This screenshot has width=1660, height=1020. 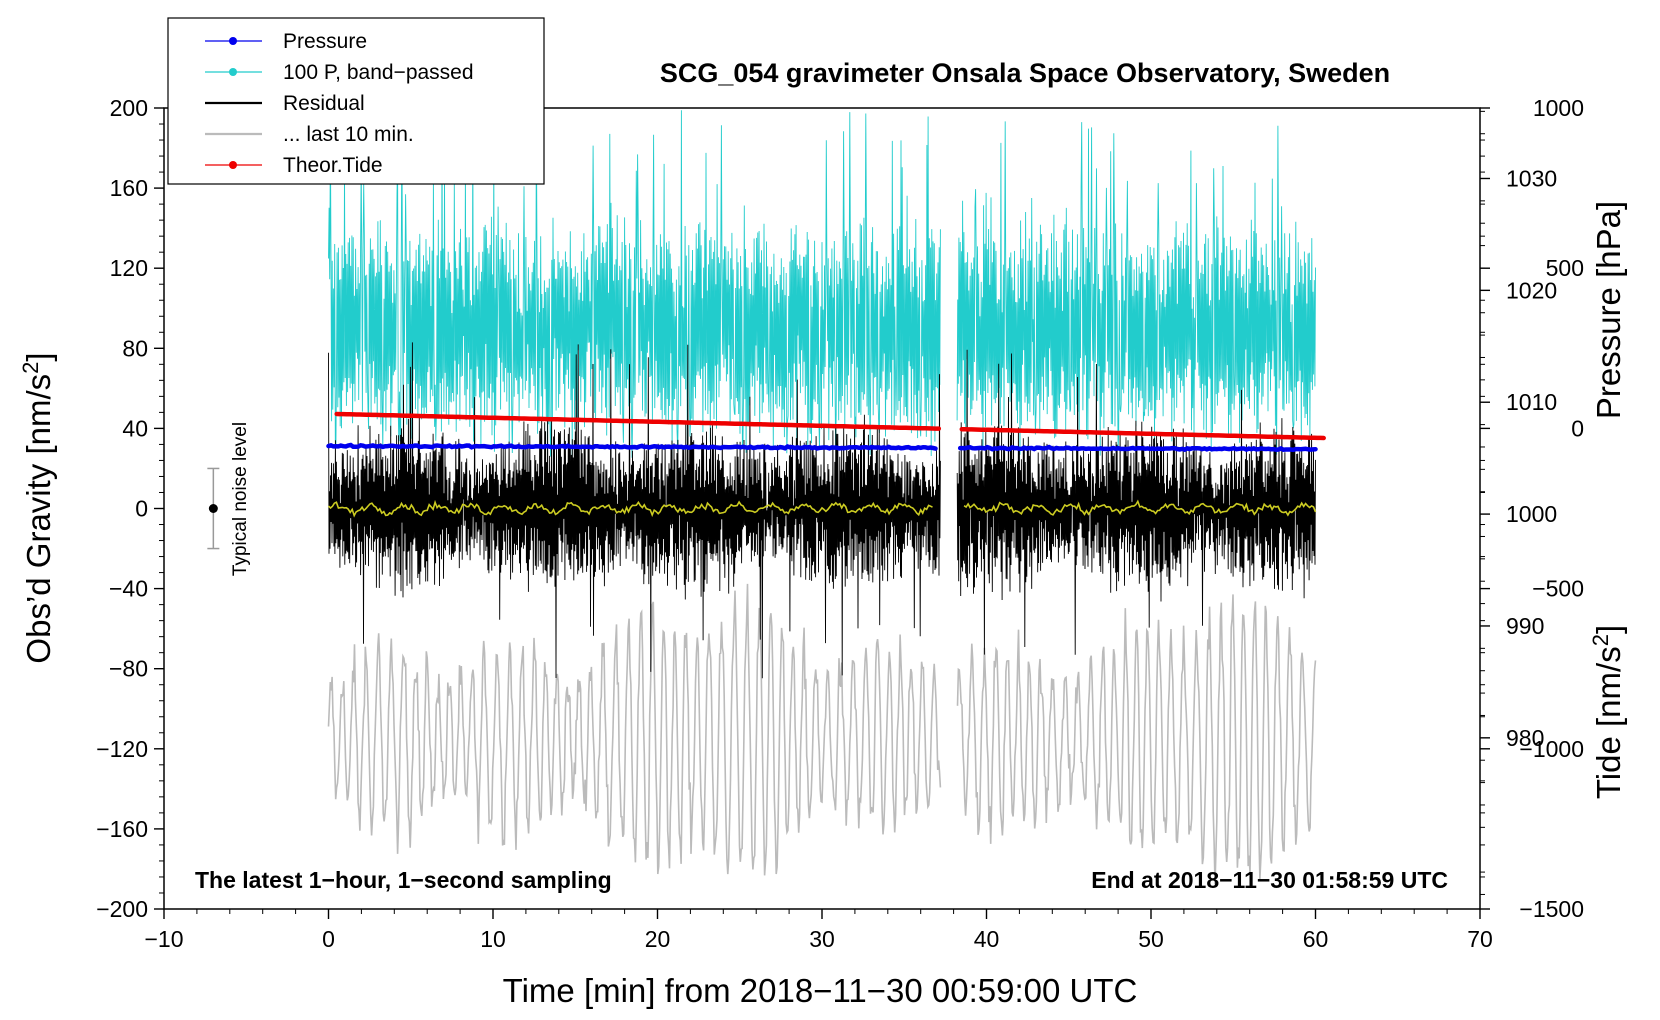 What do you see at coordinates (122, 749) in the screenshot?
I see `y-tick-label: −120` at bounding box center [122, 749].